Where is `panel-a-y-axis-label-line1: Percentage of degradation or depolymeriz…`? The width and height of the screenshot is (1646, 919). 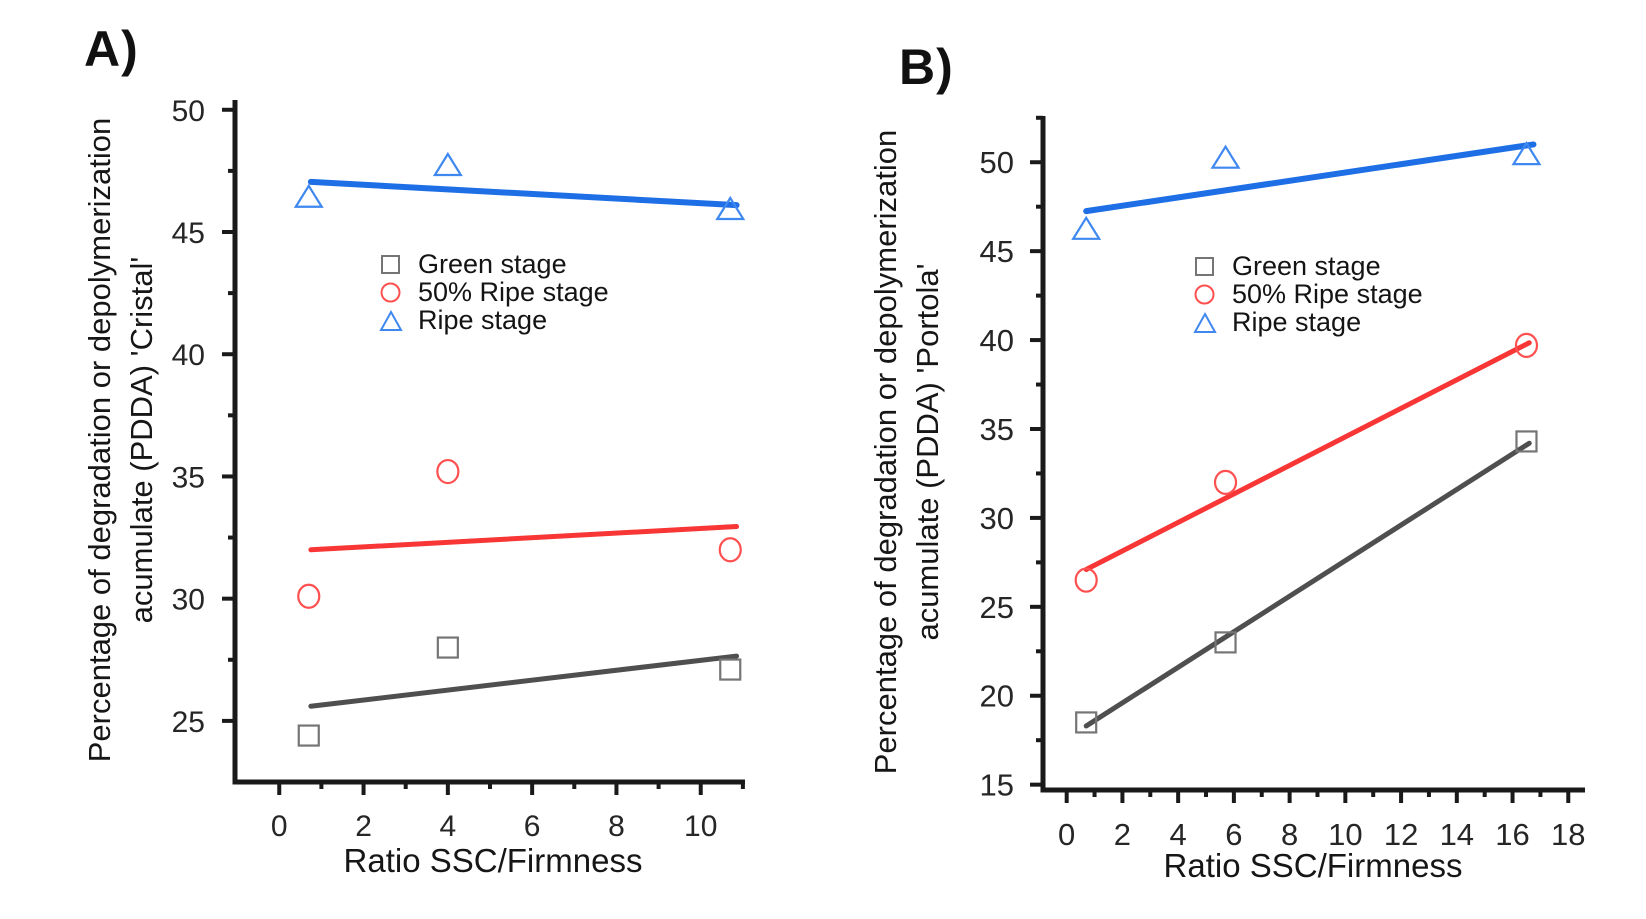 panel-a-y-axis-label-line1: Percentage of degradation or depolymeriz… is located at coordinates (99, 440).